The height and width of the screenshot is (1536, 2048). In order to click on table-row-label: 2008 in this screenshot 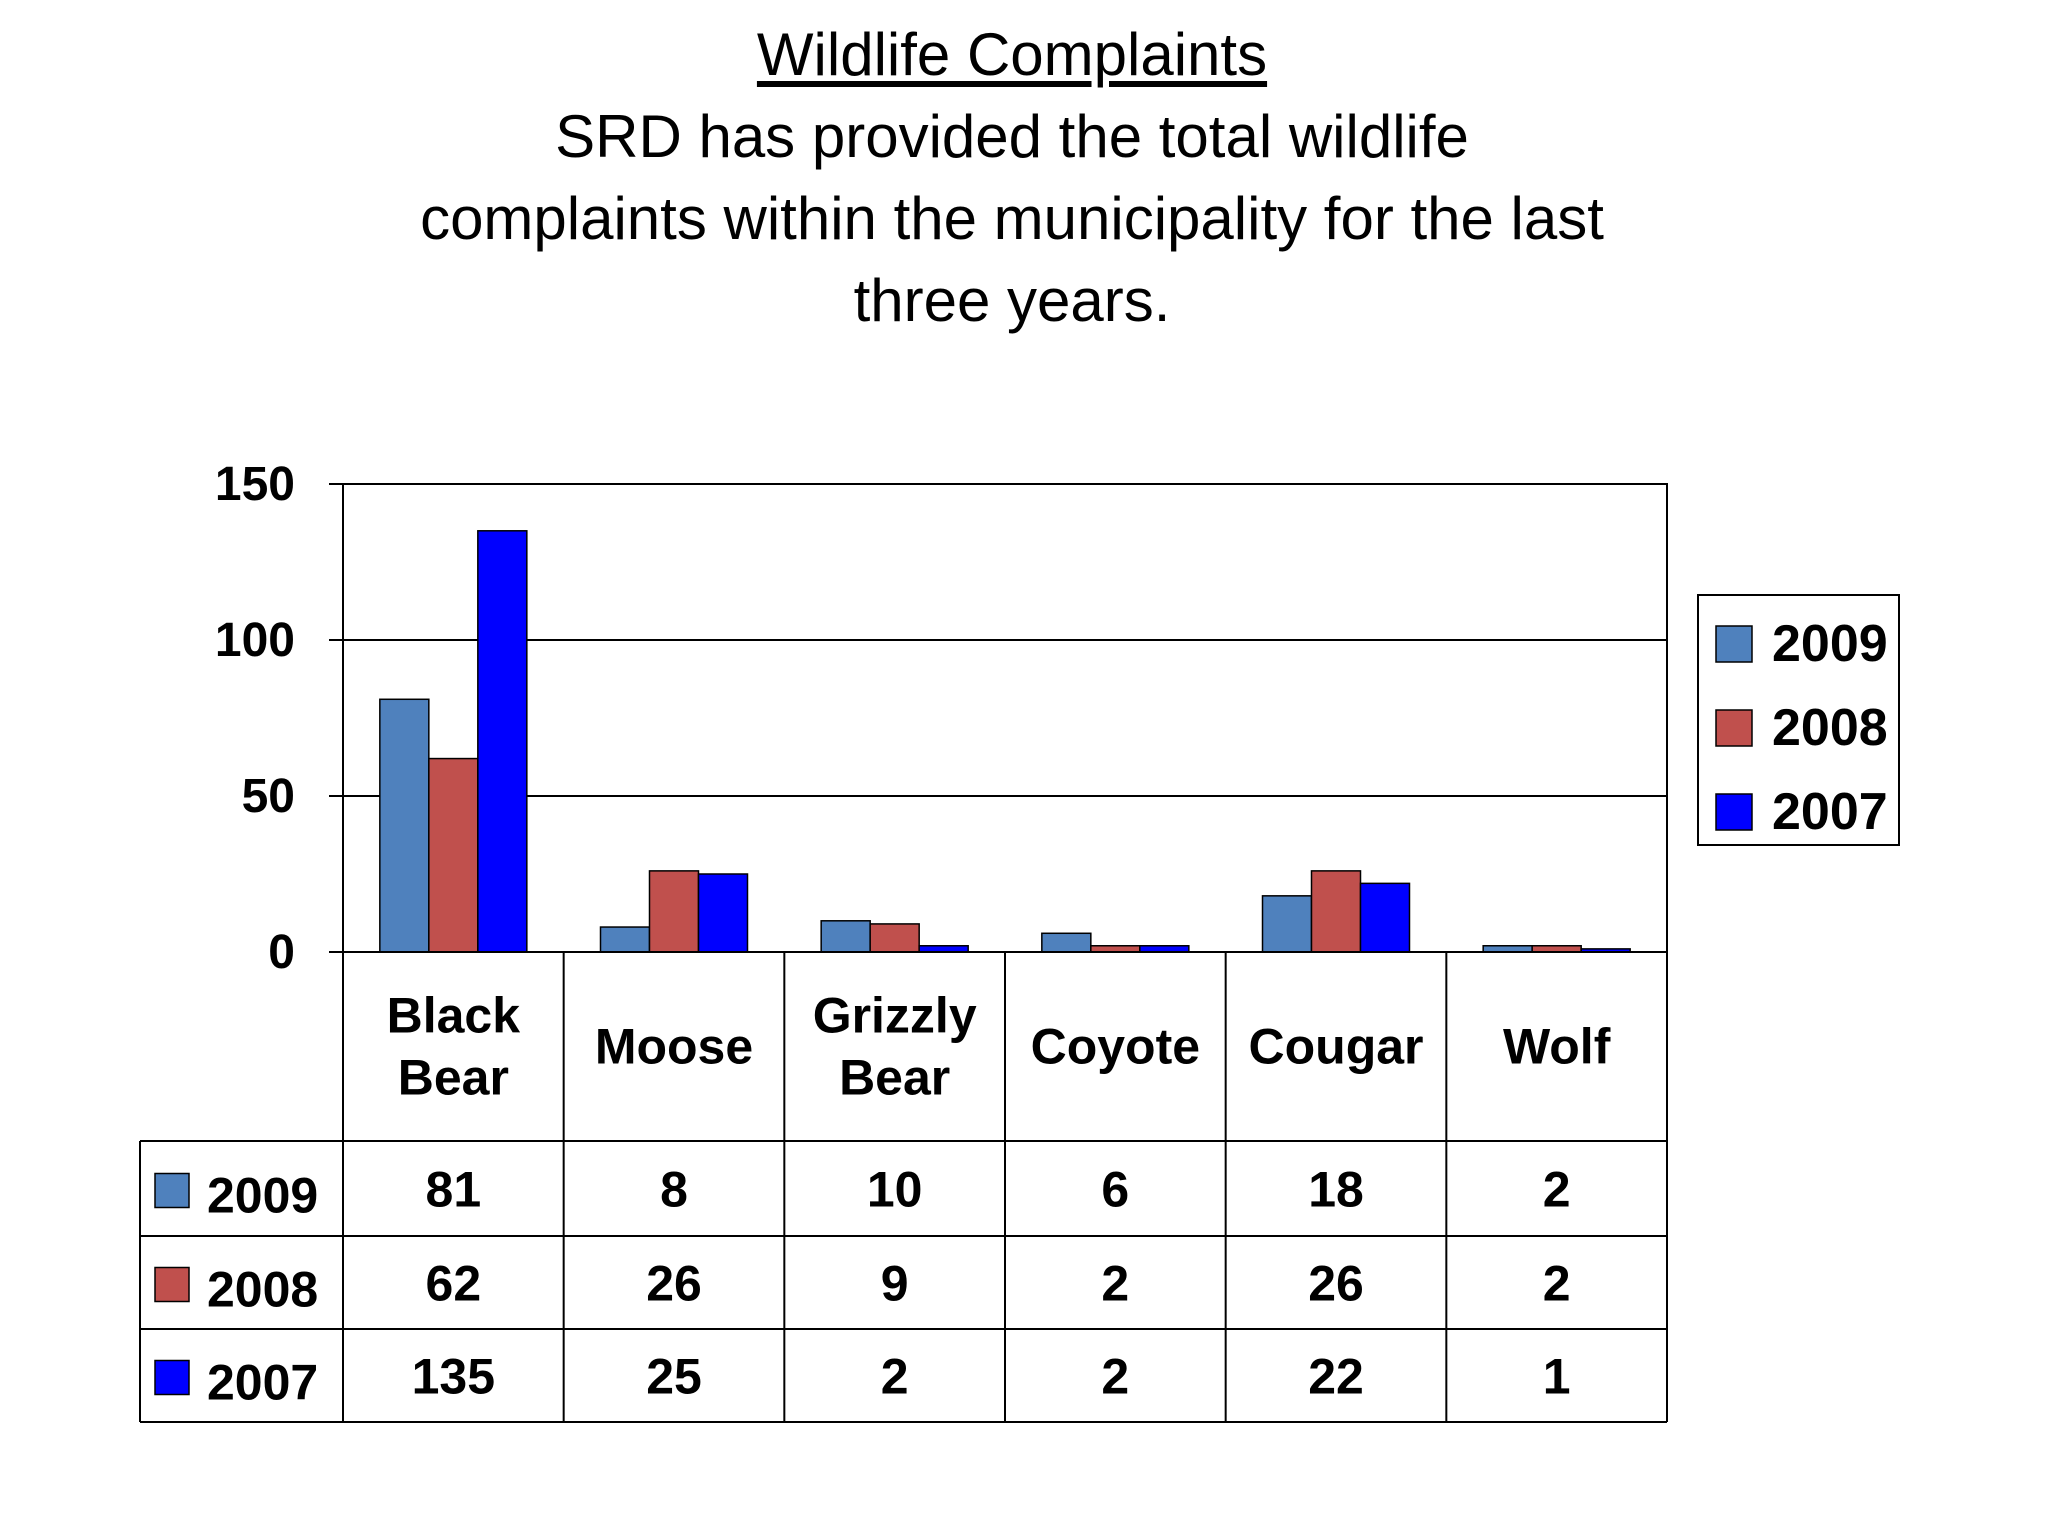, I will do `click(262, 1290)`.